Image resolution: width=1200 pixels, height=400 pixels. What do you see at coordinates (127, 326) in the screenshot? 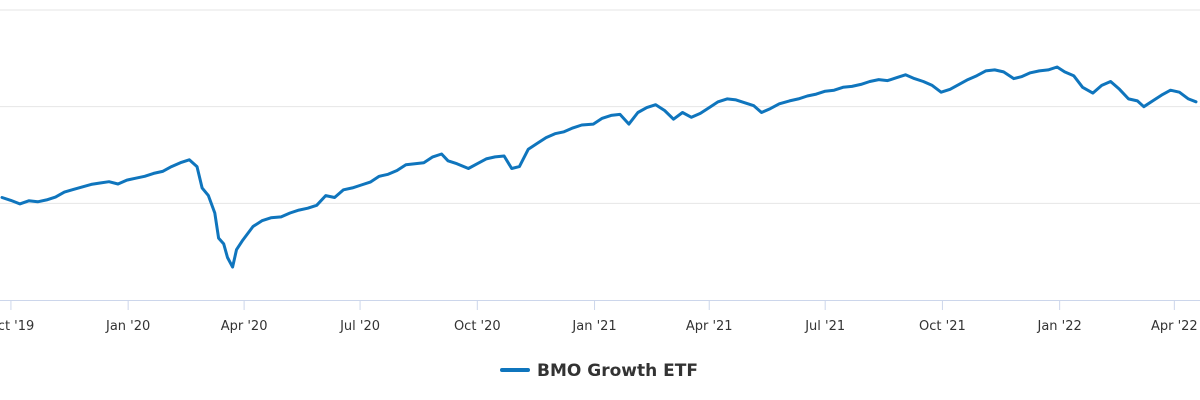
I see `x-tick-label: Jan '20` at bounding box center [127, 326].